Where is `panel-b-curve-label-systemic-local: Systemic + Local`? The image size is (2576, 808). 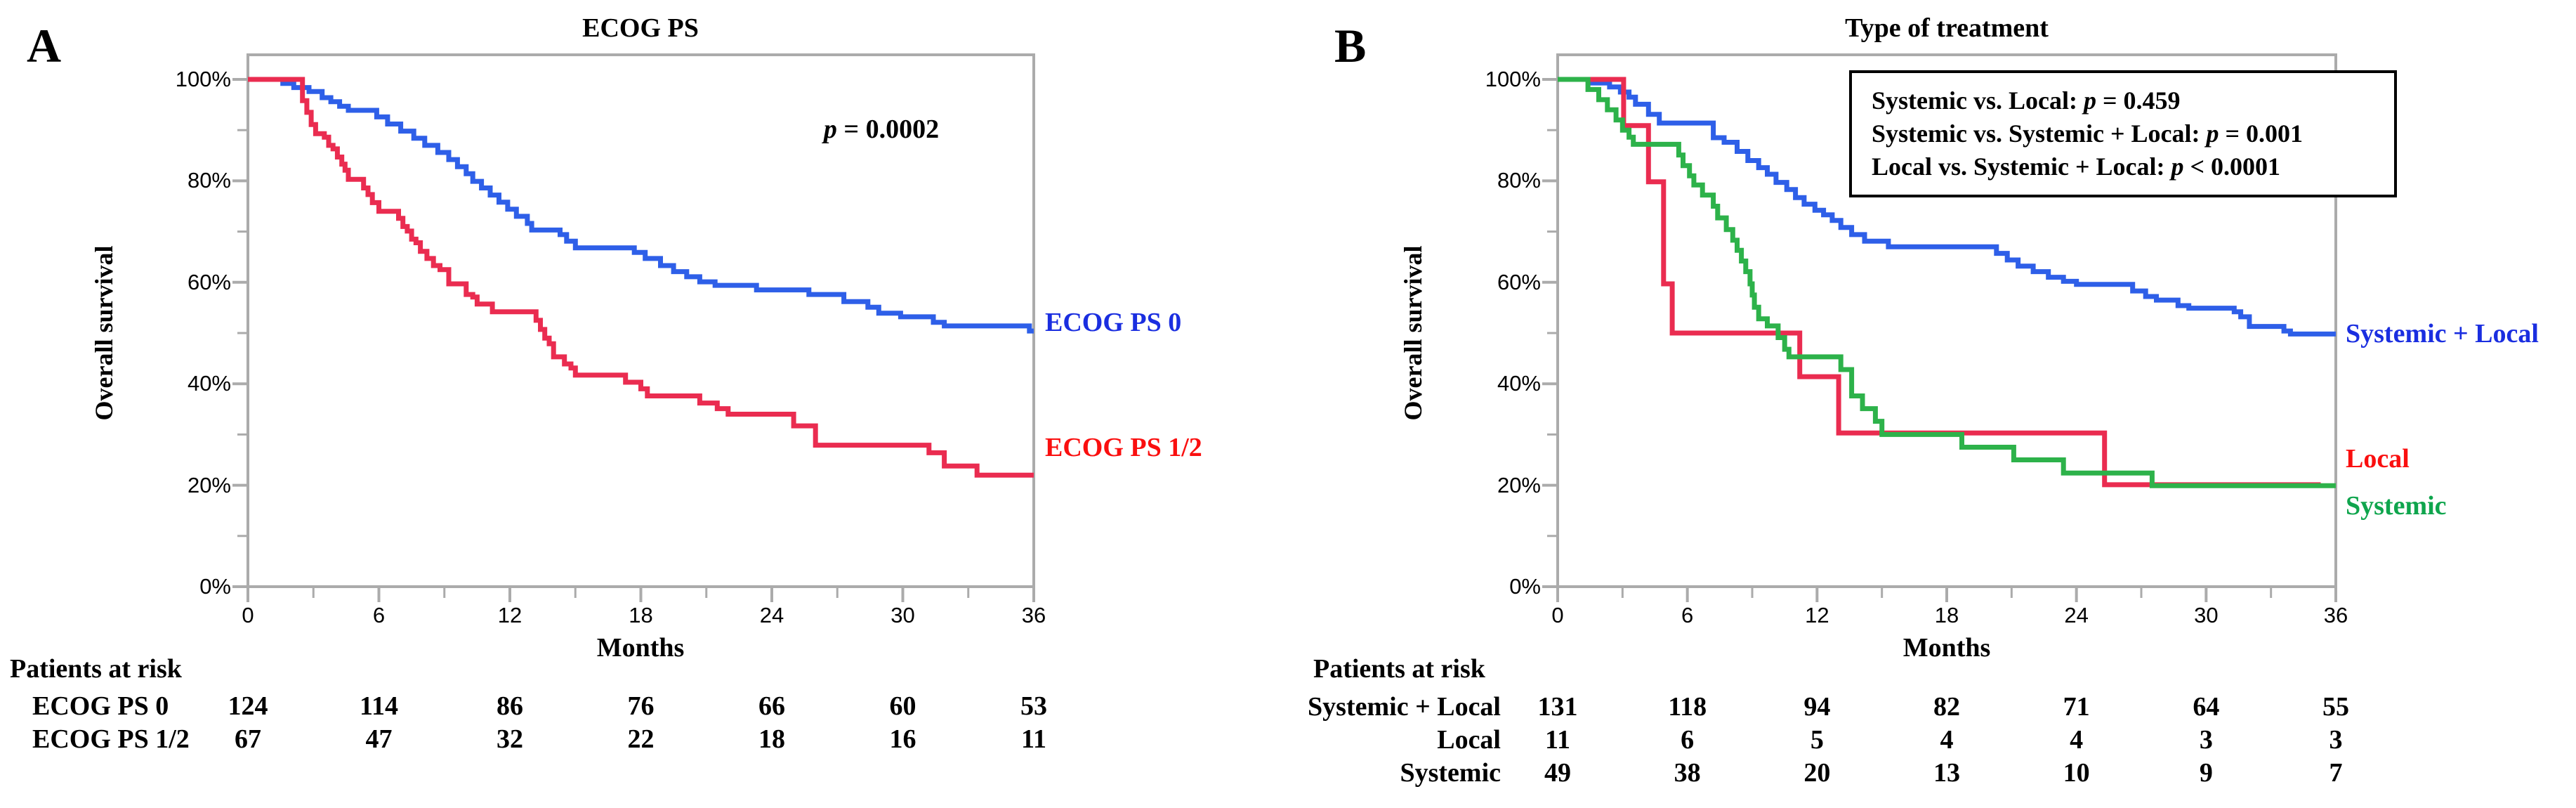 panel-b-curve-label-systemic-local: Systemic + Local is located at coordinates (2442, 333).